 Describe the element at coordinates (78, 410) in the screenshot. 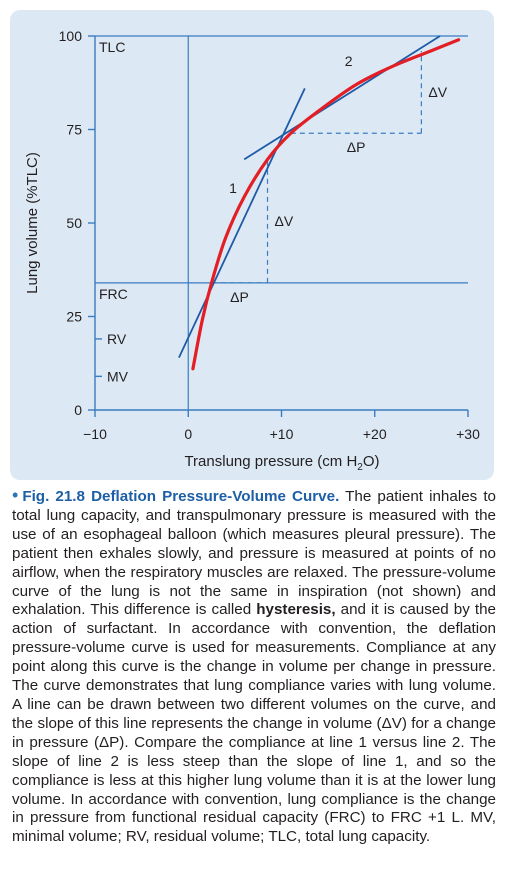

I see `y-tick-label: 0` at that location.